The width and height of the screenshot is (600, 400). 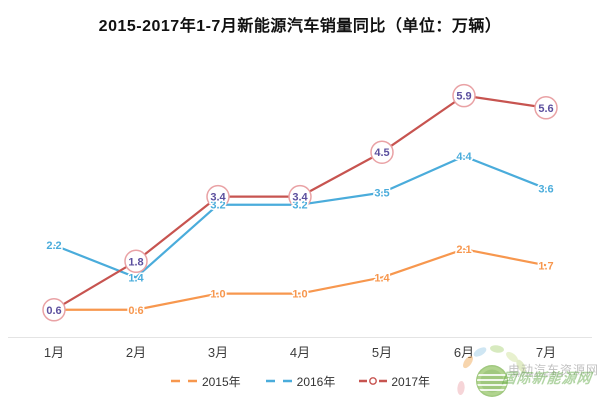 I want to click on x-axis-label: 4月, so click(x=300, y=352).